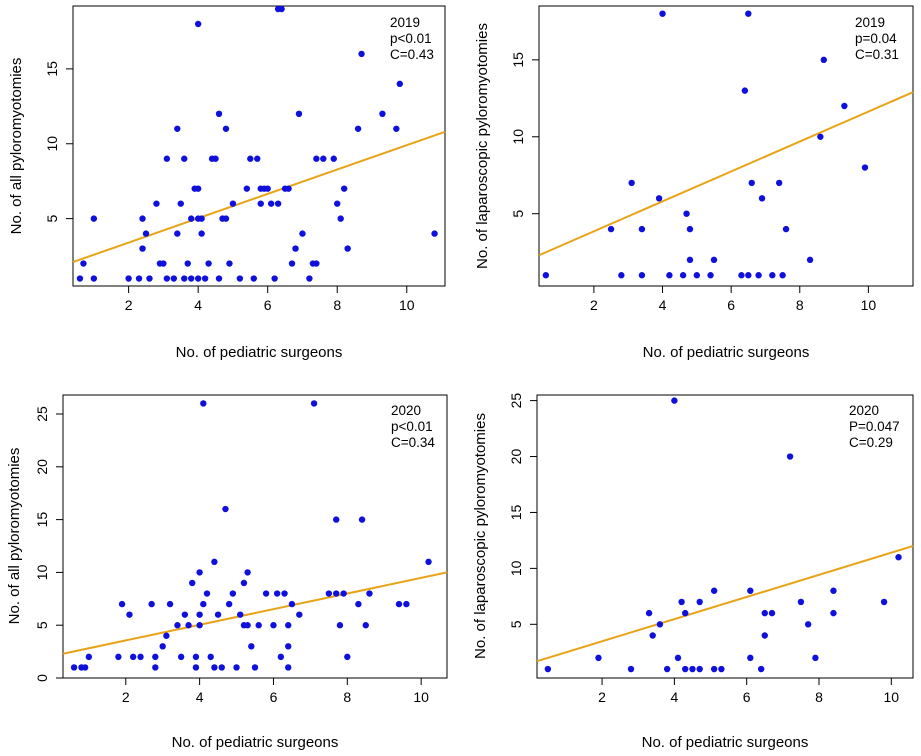  I want to click on annotation-p-value: P=0.047, so click(874, 426).